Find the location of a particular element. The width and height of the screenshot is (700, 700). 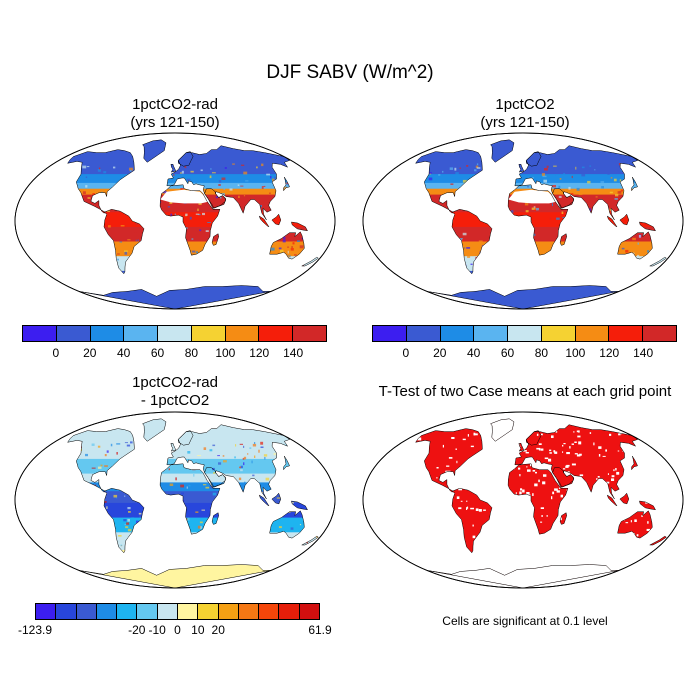

panel2-title-line2: (yrs 121-150) is located at coordinates (525, 122).